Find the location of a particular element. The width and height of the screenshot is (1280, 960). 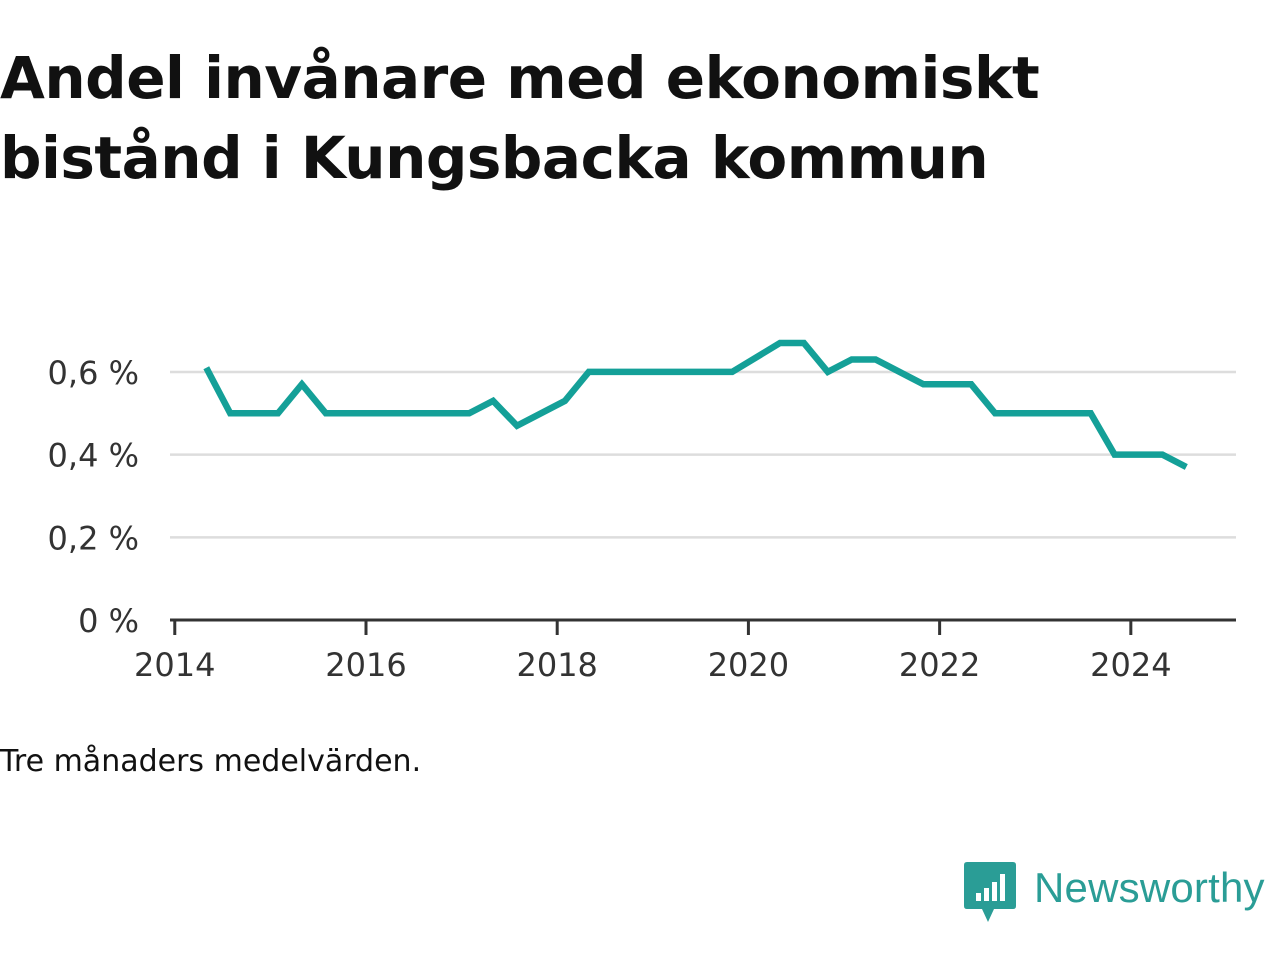

y-tick-label: 0,2 % is located at coordinates (93, 538).